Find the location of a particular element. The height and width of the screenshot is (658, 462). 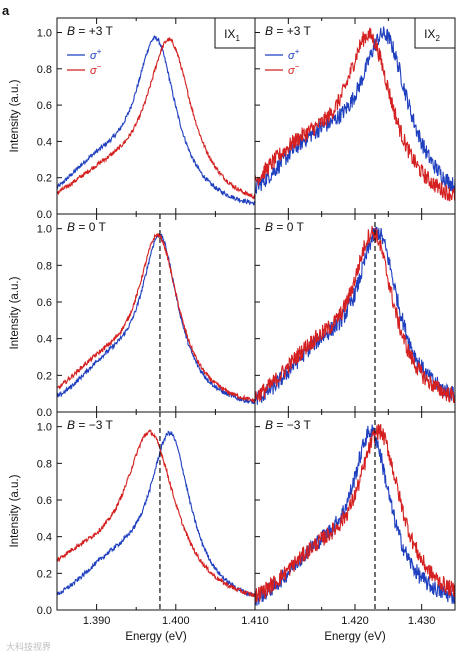

panel-1-legend-label-sup: − is located at coordinates (99, 66).